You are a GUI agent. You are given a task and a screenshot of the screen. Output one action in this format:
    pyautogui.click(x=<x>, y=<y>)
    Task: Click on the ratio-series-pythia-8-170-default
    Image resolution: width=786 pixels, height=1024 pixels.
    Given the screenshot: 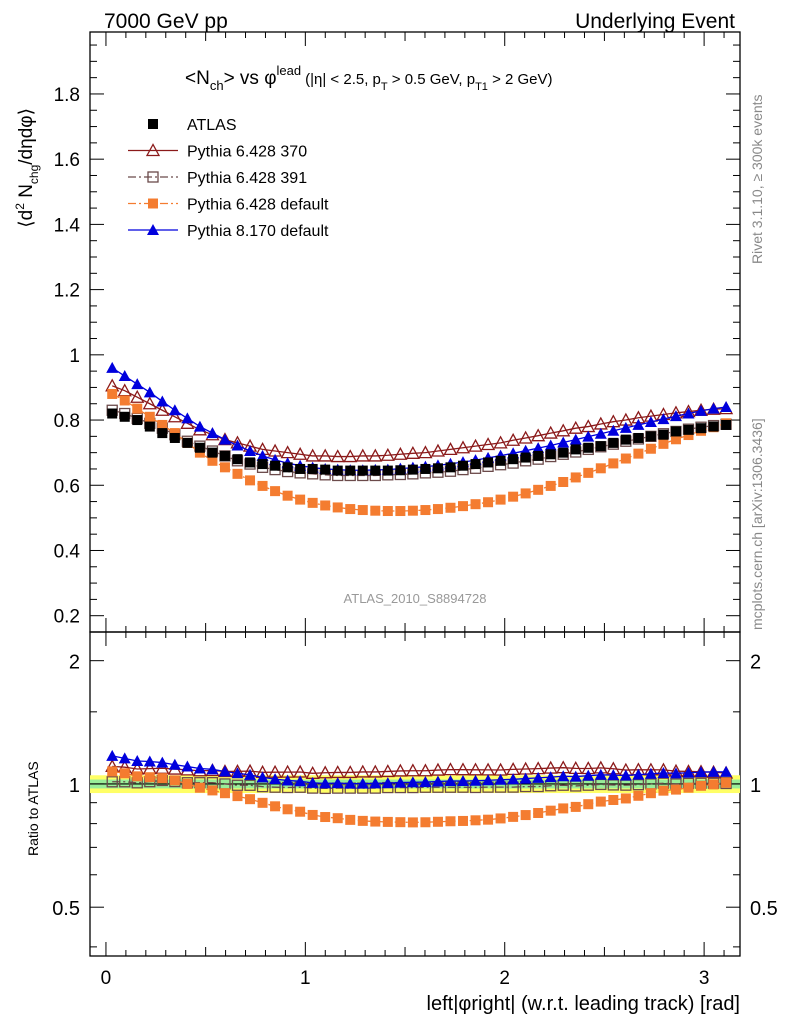 What is the action you would take?
    pyautogui.click(x=419, y=769)
    